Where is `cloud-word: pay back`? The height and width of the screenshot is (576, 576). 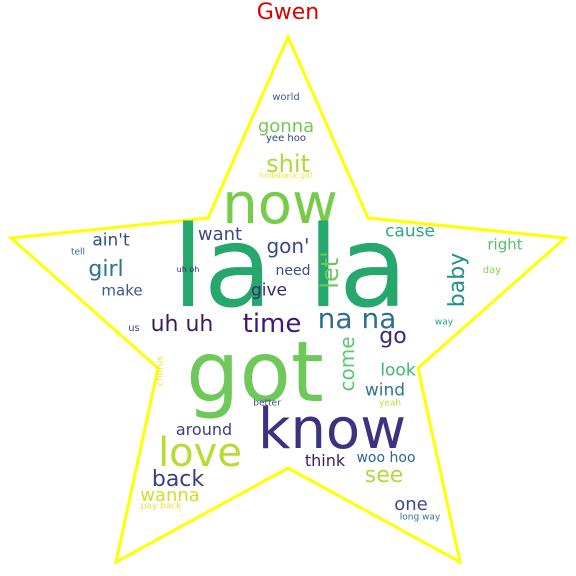
cloud-word: pay back is located at coordinates (161, 506).